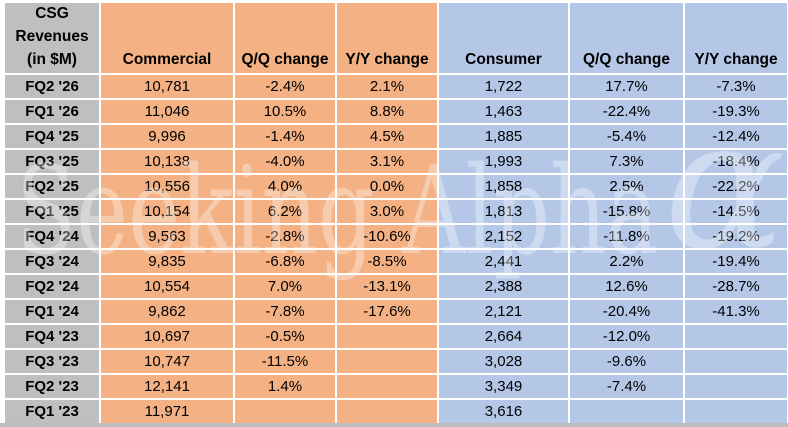 Image resolution: width=788 pixels, height=427 pixels. Describe the element at coordinates (52, 161) in the screenshot. I see `row-label: FQ3 '25` at that location.